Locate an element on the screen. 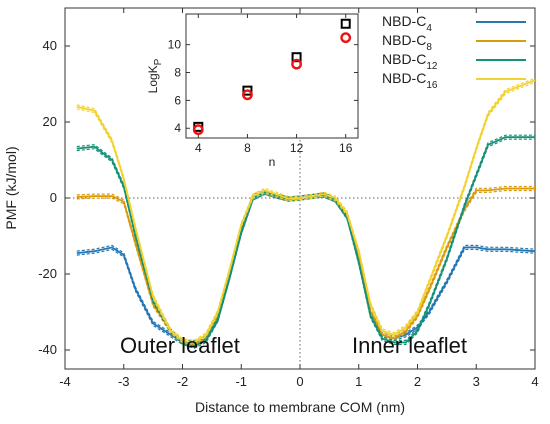  y-tick-label: 20 is located at coordinates (50, 121).